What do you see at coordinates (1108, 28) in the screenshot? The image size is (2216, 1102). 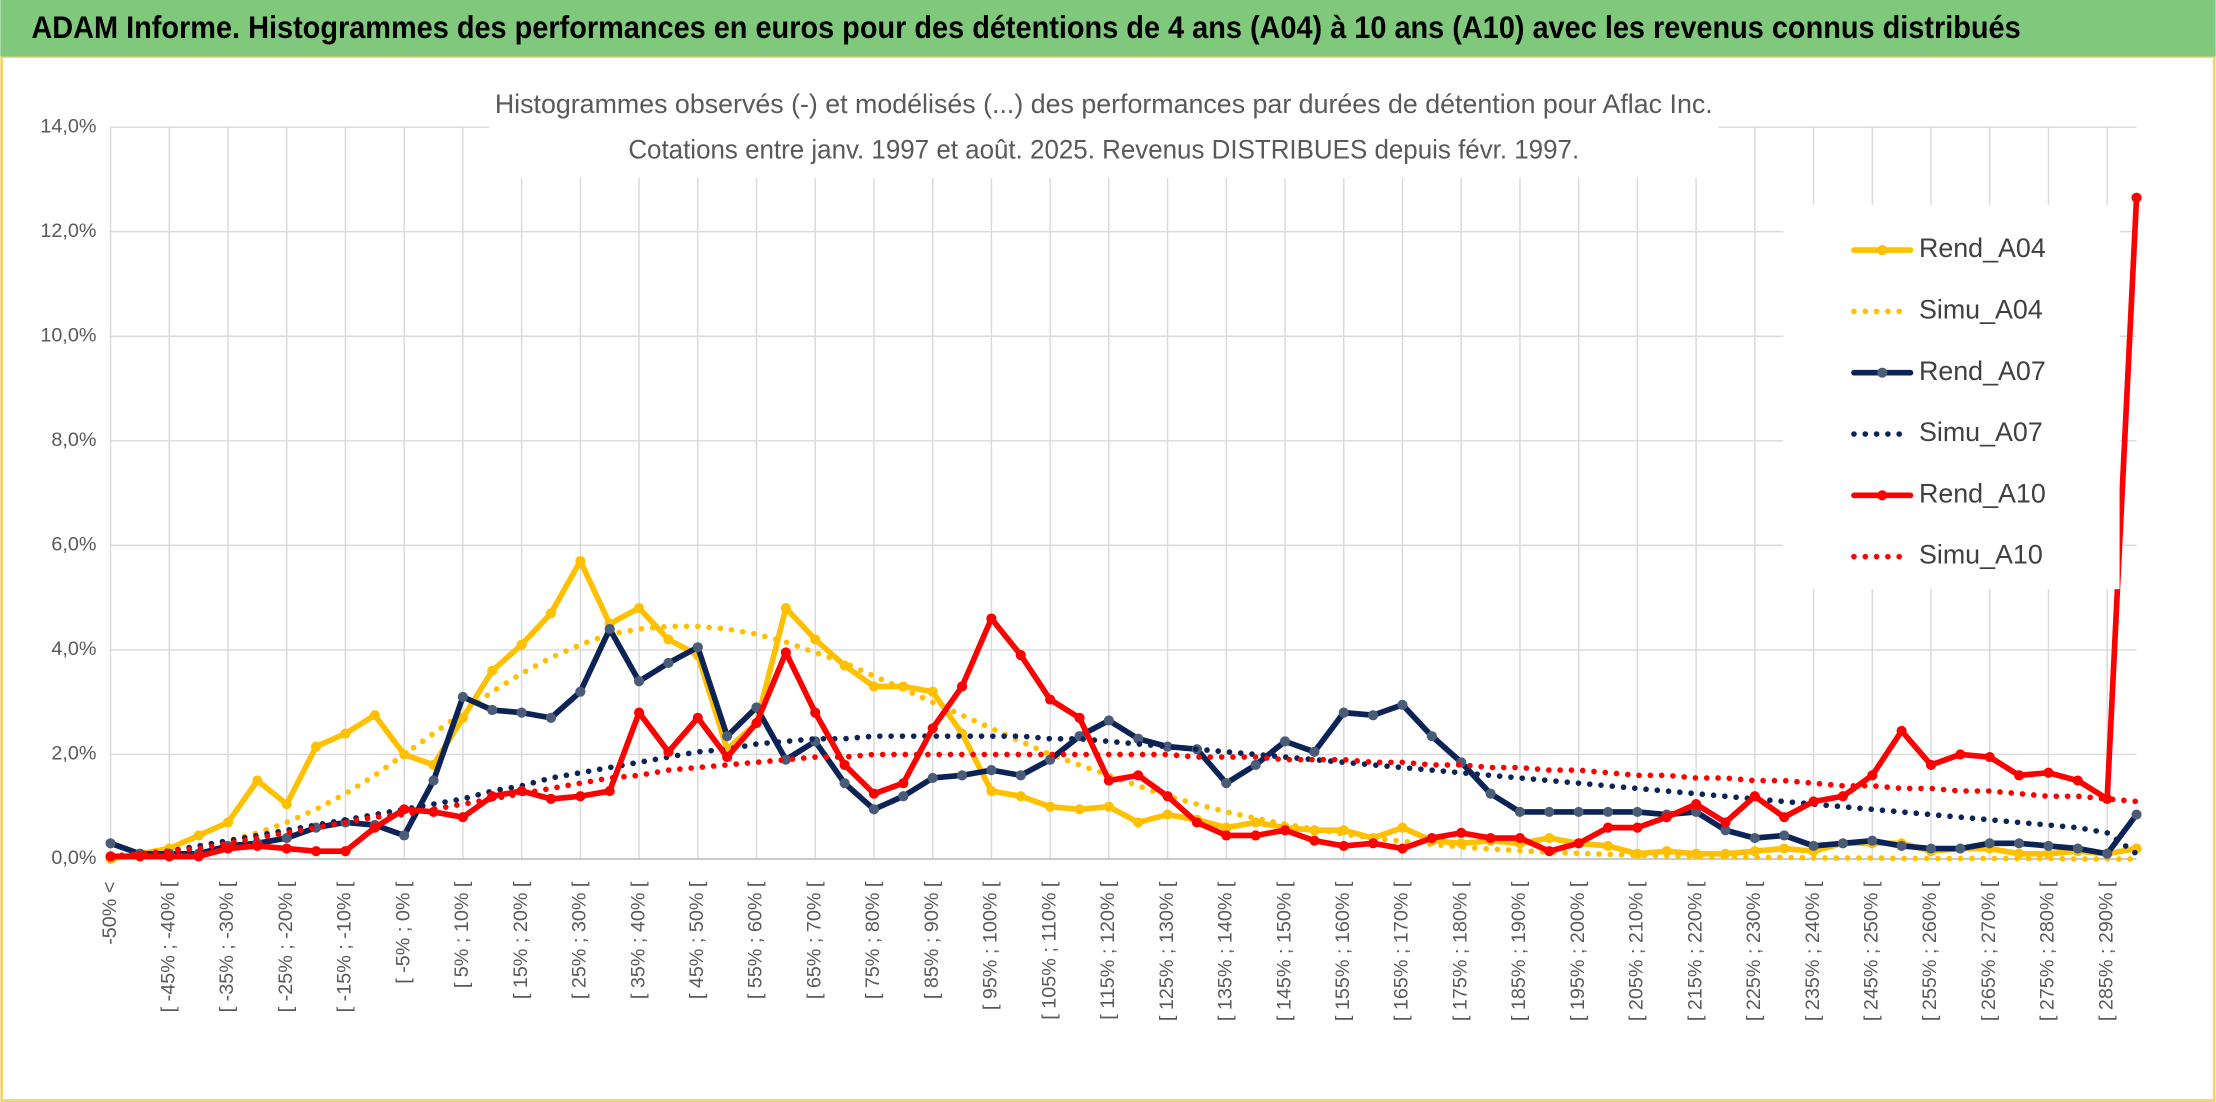 I see `header-bar` at bounding box center [1108, 28].